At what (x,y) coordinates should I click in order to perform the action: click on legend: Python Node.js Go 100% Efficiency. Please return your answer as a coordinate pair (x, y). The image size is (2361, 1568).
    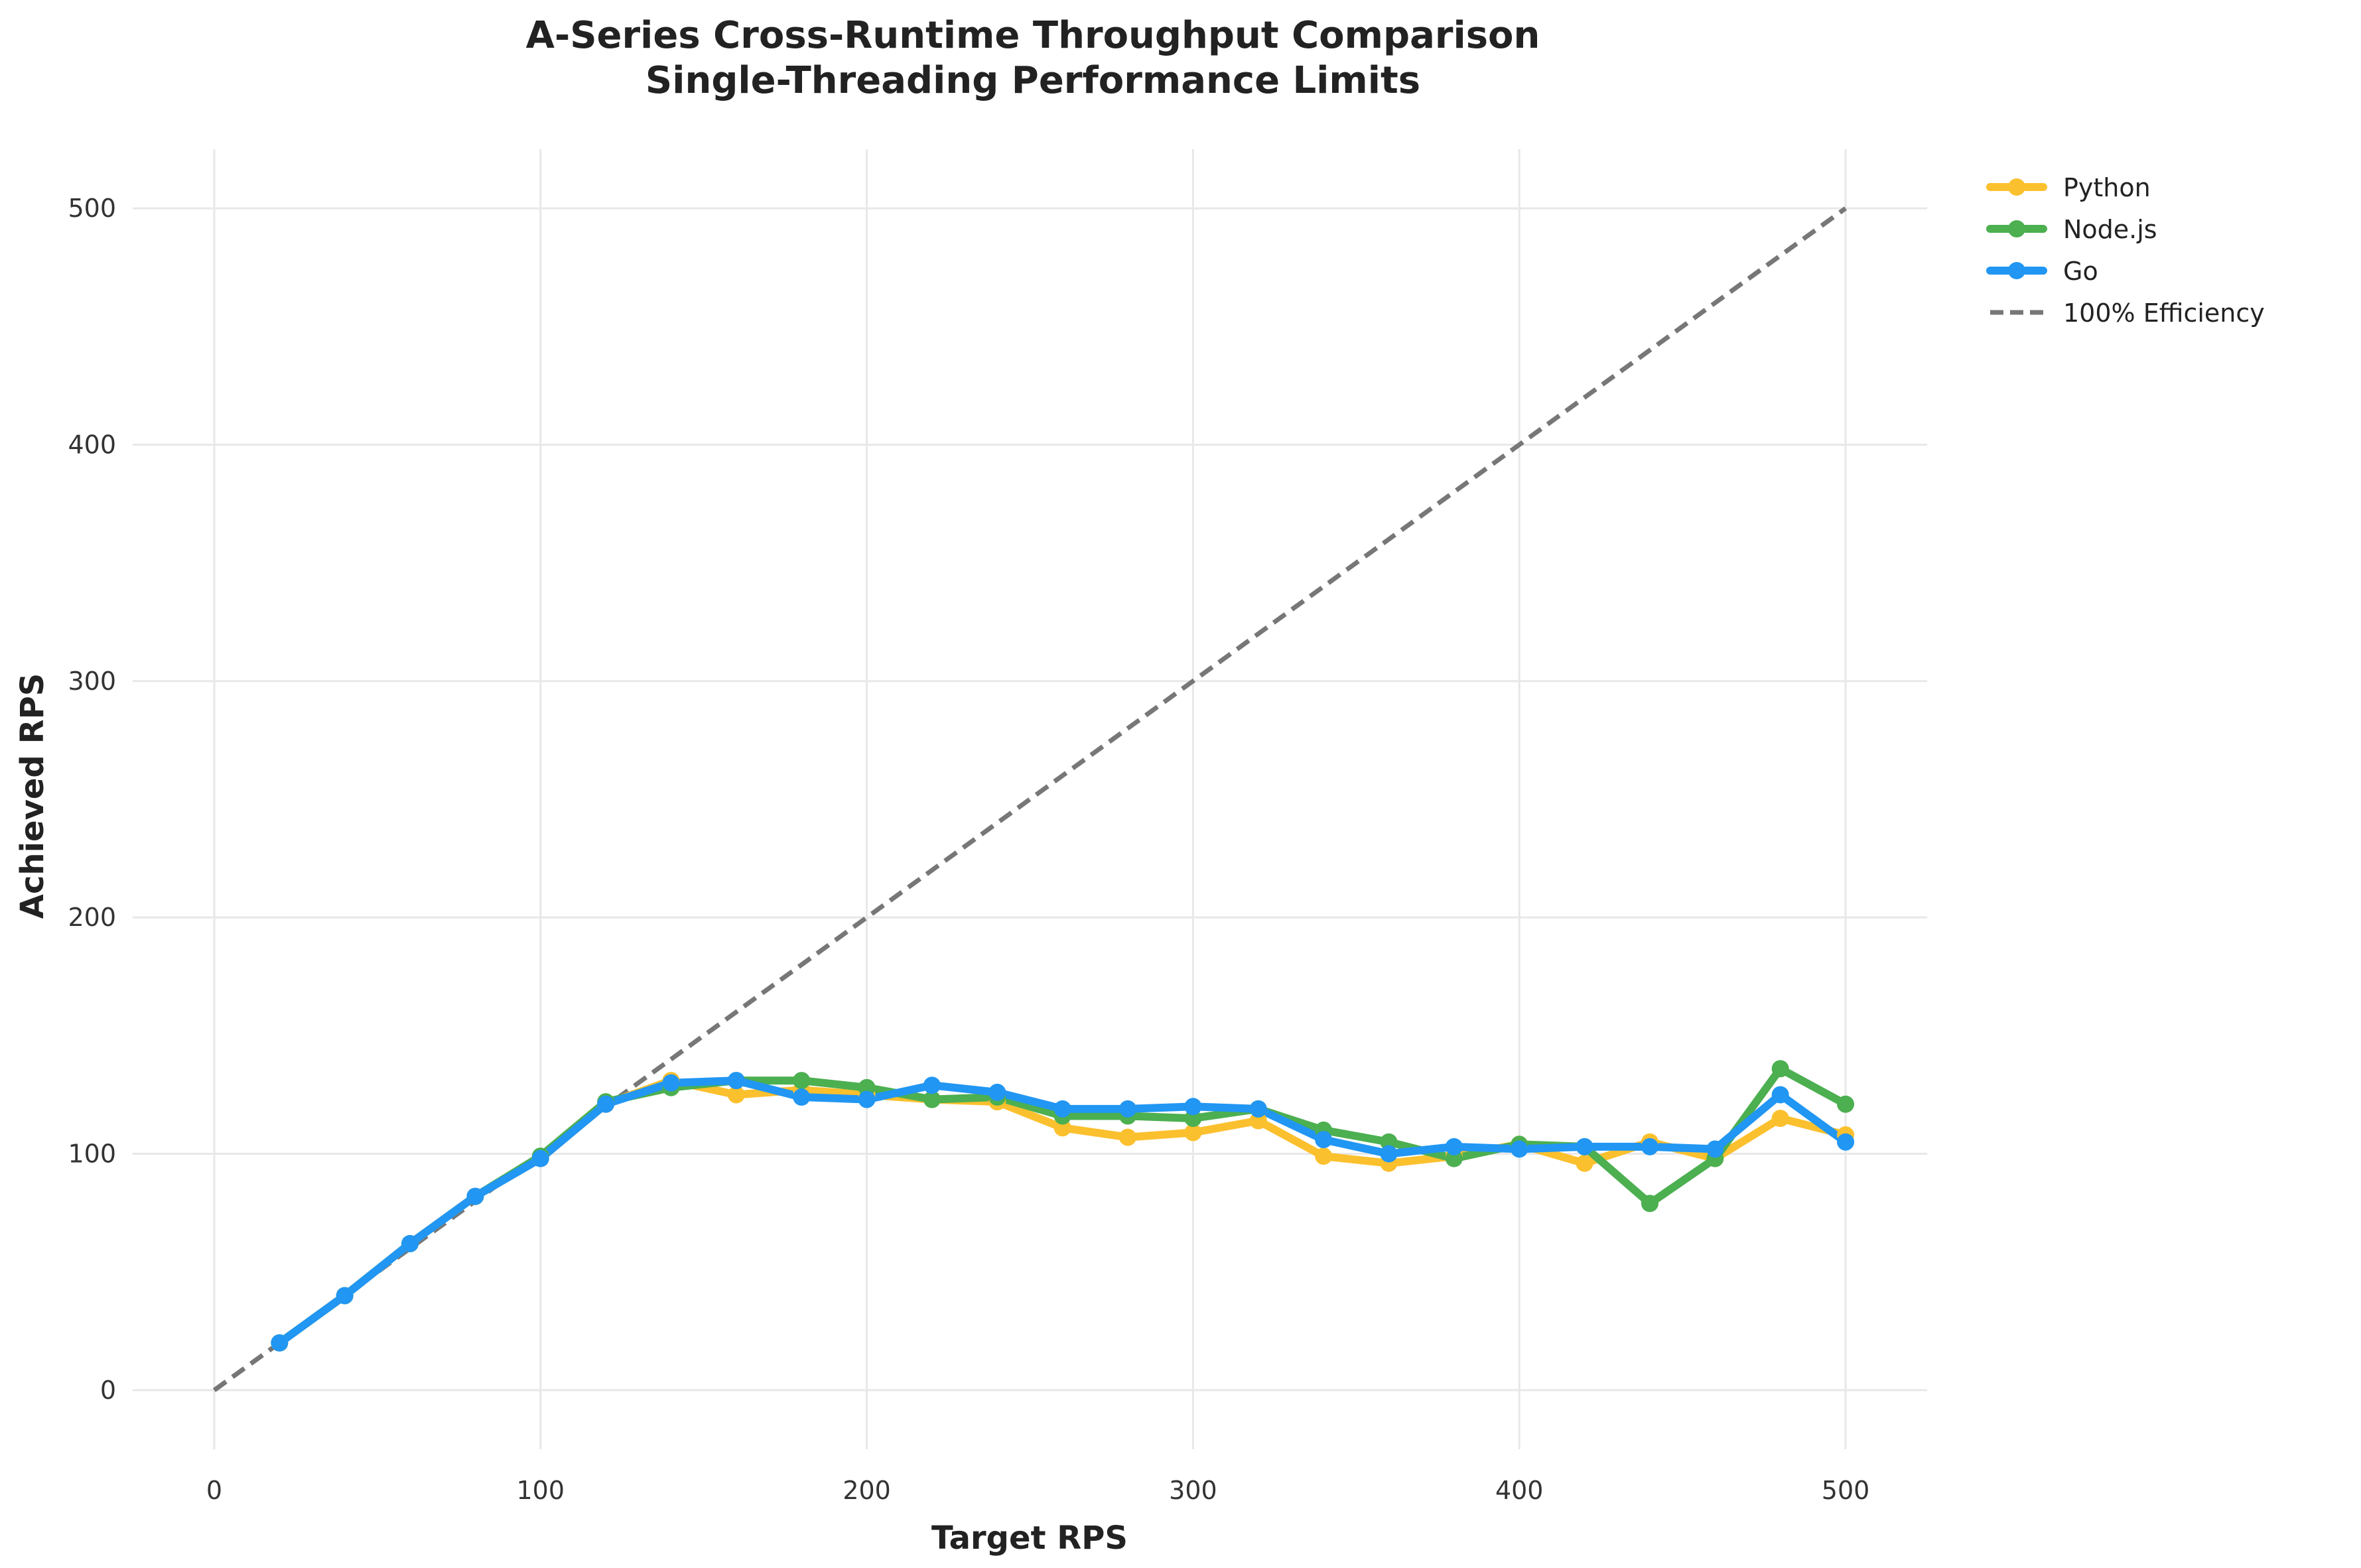
    Looking at the image, I should click on (2125, 250).